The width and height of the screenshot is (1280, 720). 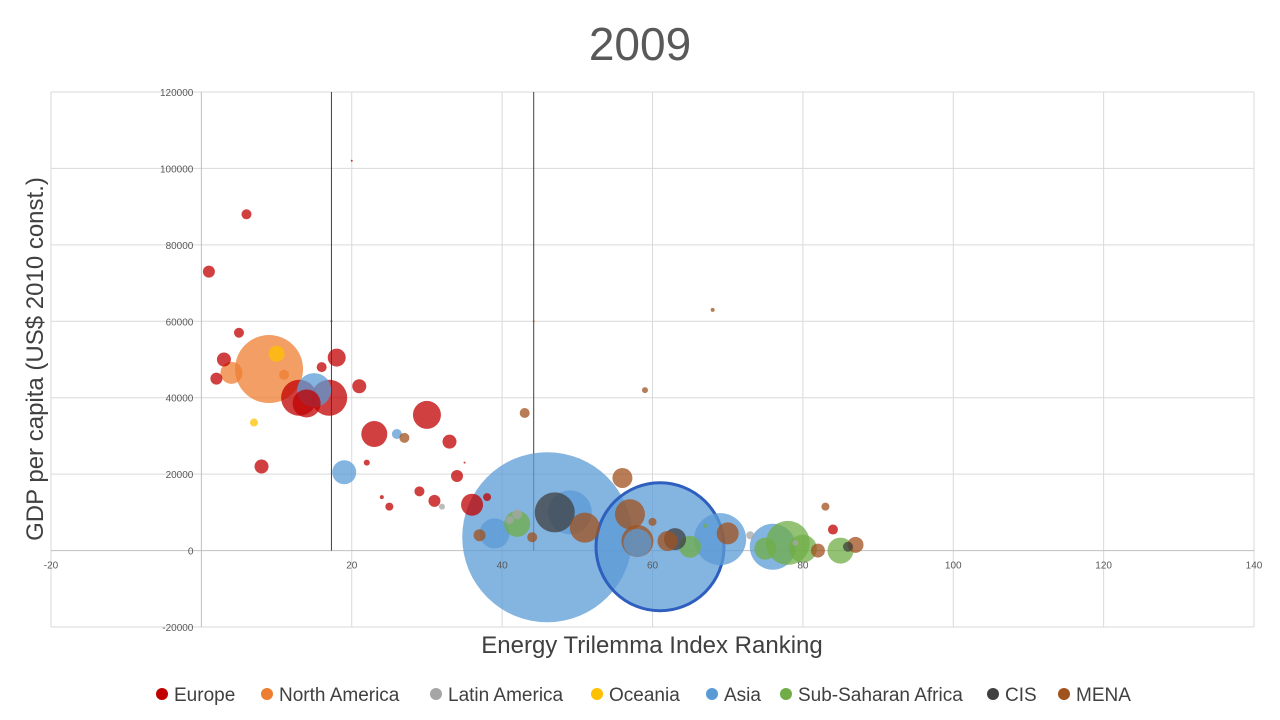 What do you see at coordinates (803, 566) in the screenshot?
I see `x-tick-label: 80` at bounding box center [803, 566].